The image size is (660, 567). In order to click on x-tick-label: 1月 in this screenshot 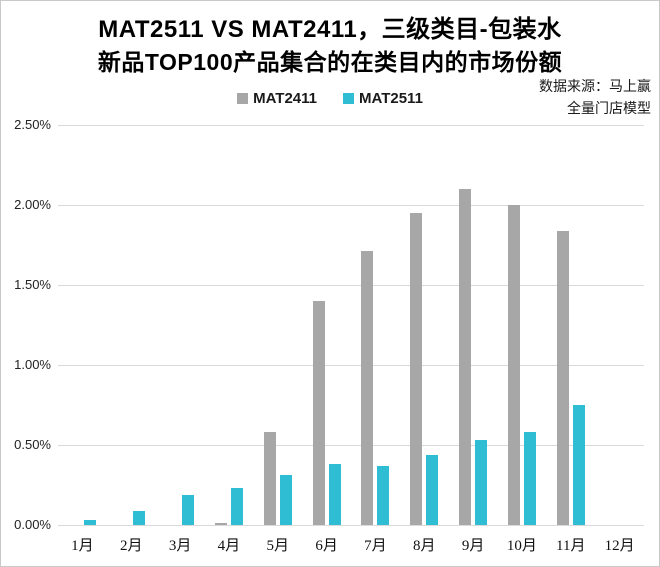, I will do `click(82, 546)`.